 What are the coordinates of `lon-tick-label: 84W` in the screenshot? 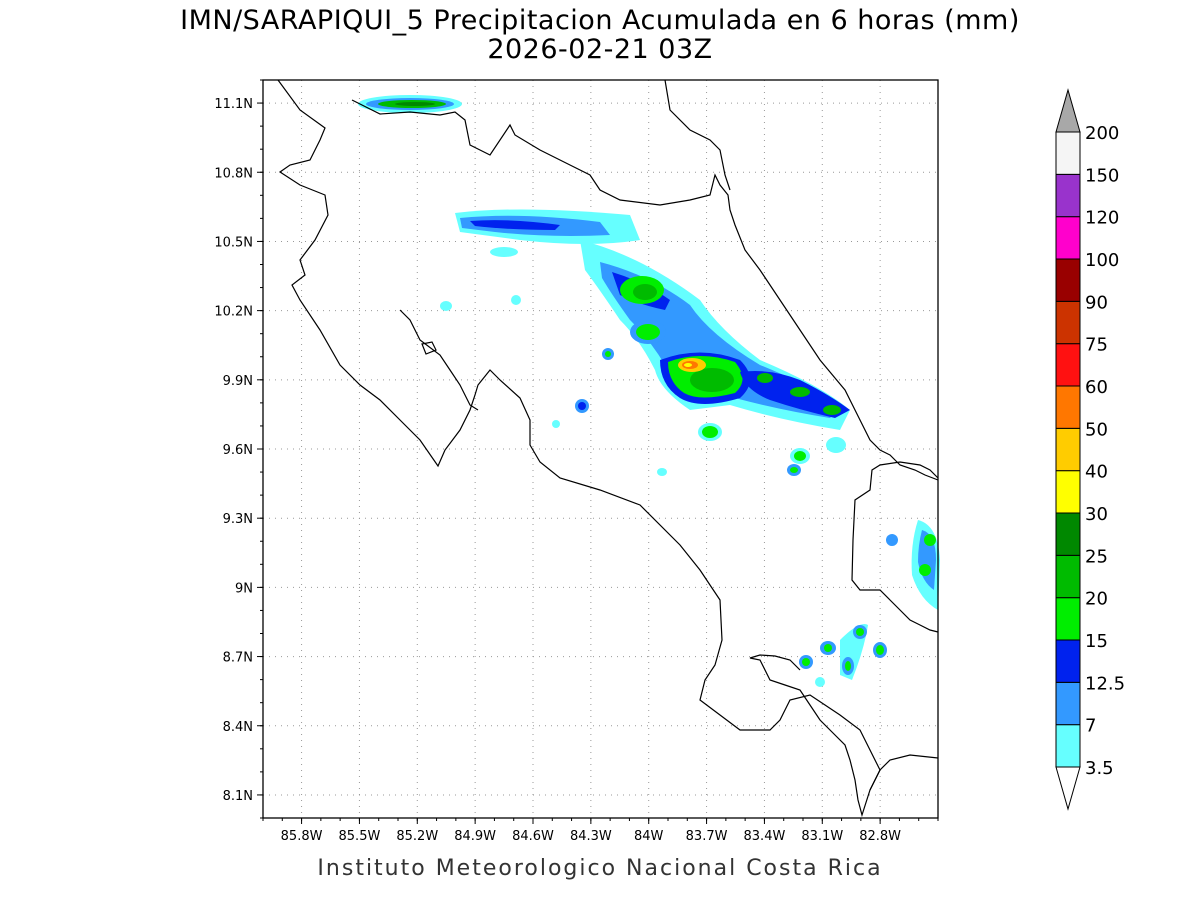 It's located at (649, 836).